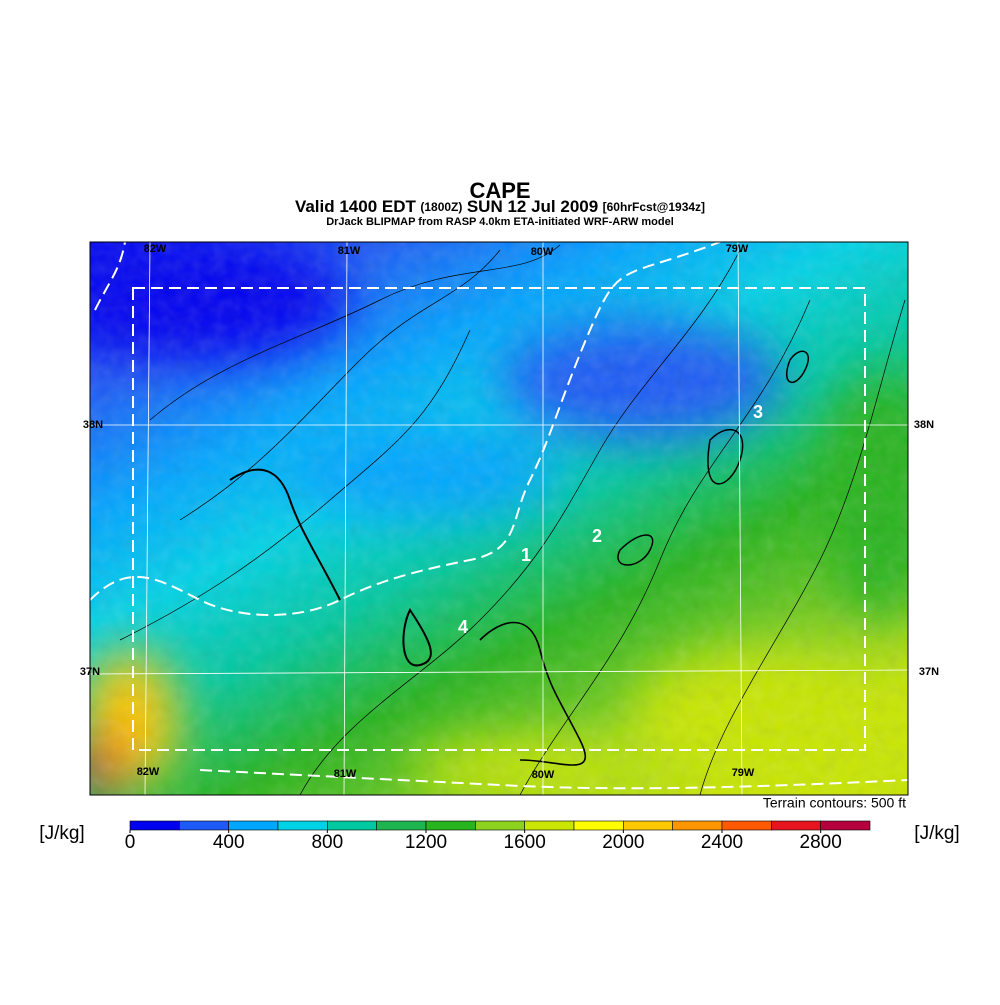  Describe the element at coordinates (821, 842) in the screenshot. I see `tick-label: 2800` at that location.